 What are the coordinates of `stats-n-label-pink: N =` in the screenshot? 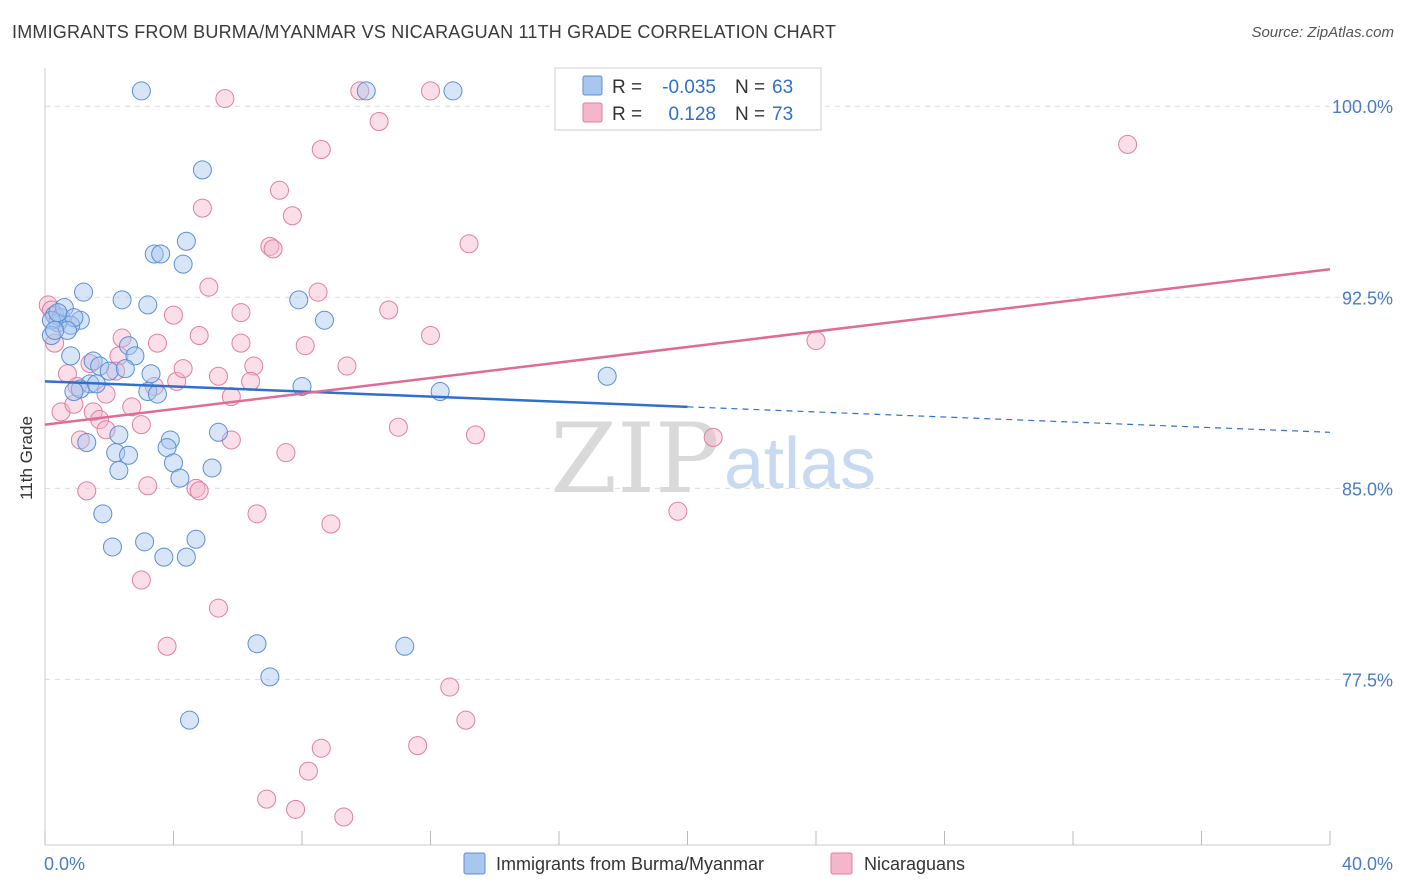 It's located at (750, 114).